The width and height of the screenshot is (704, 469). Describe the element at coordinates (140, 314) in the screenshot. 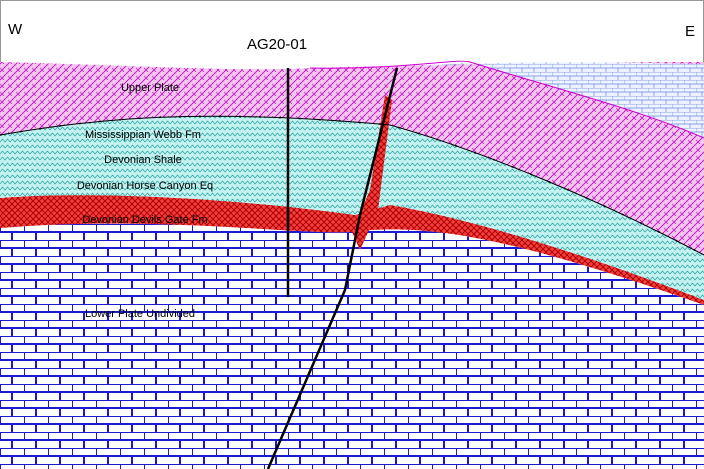

I see `unit-label: Lower Plate Undivided` at that location.